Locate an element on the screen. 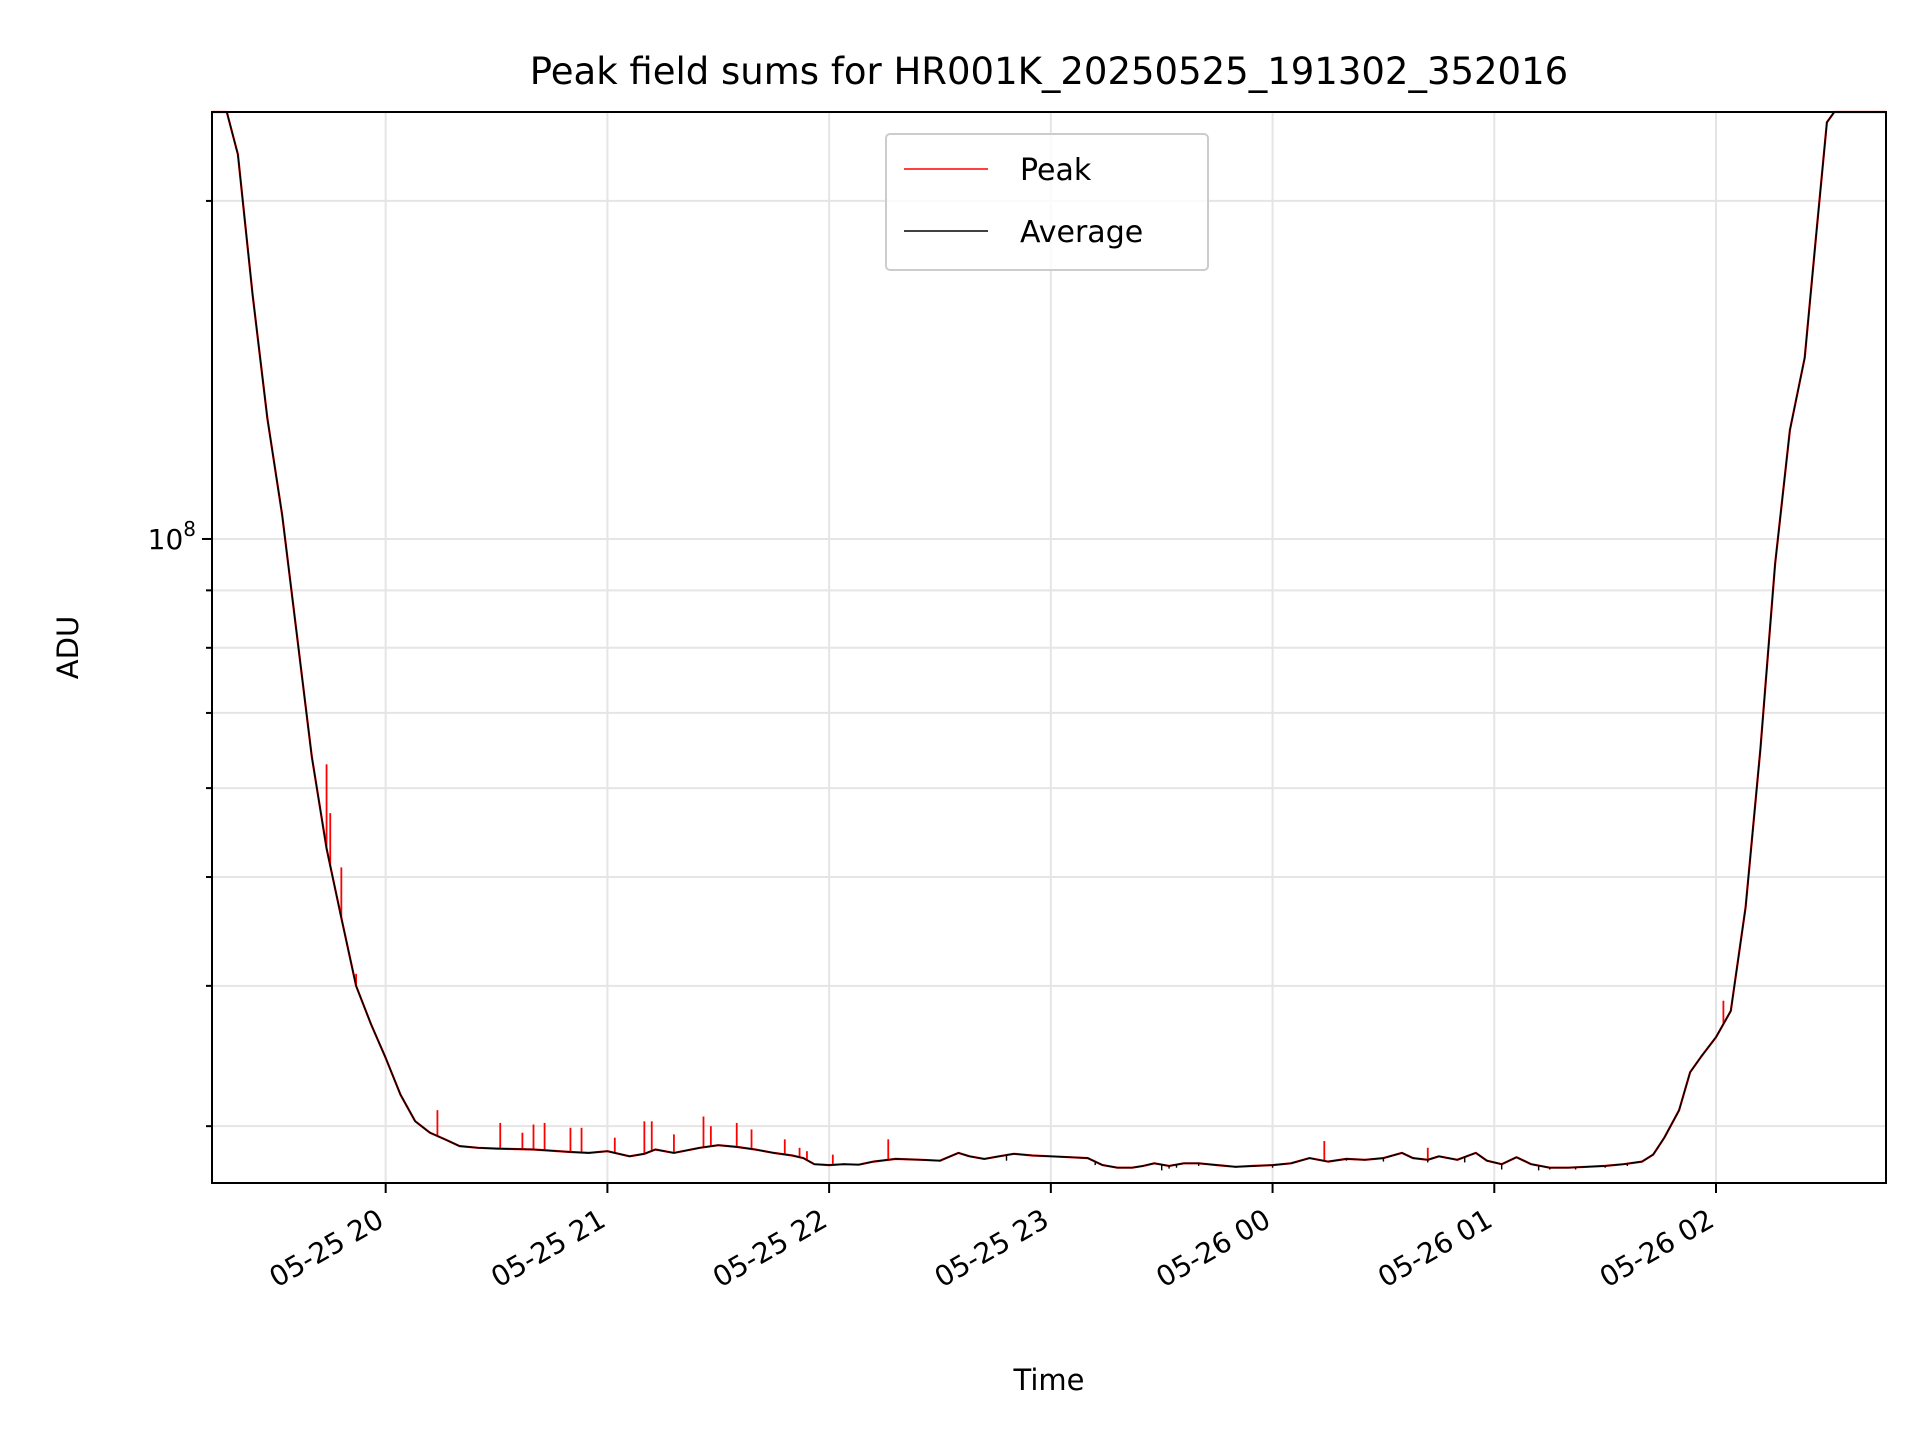 This screenshot has width=1920, height=1440. x-axis-label: Time is located at coordinates (1049, 1380).